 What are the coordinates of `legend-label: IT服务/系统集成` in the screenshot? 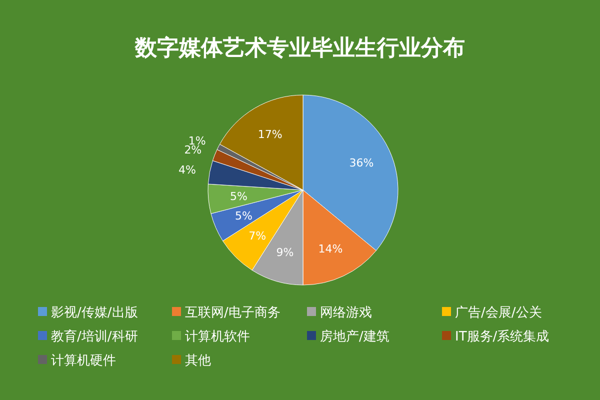 It's located at (502, 337).